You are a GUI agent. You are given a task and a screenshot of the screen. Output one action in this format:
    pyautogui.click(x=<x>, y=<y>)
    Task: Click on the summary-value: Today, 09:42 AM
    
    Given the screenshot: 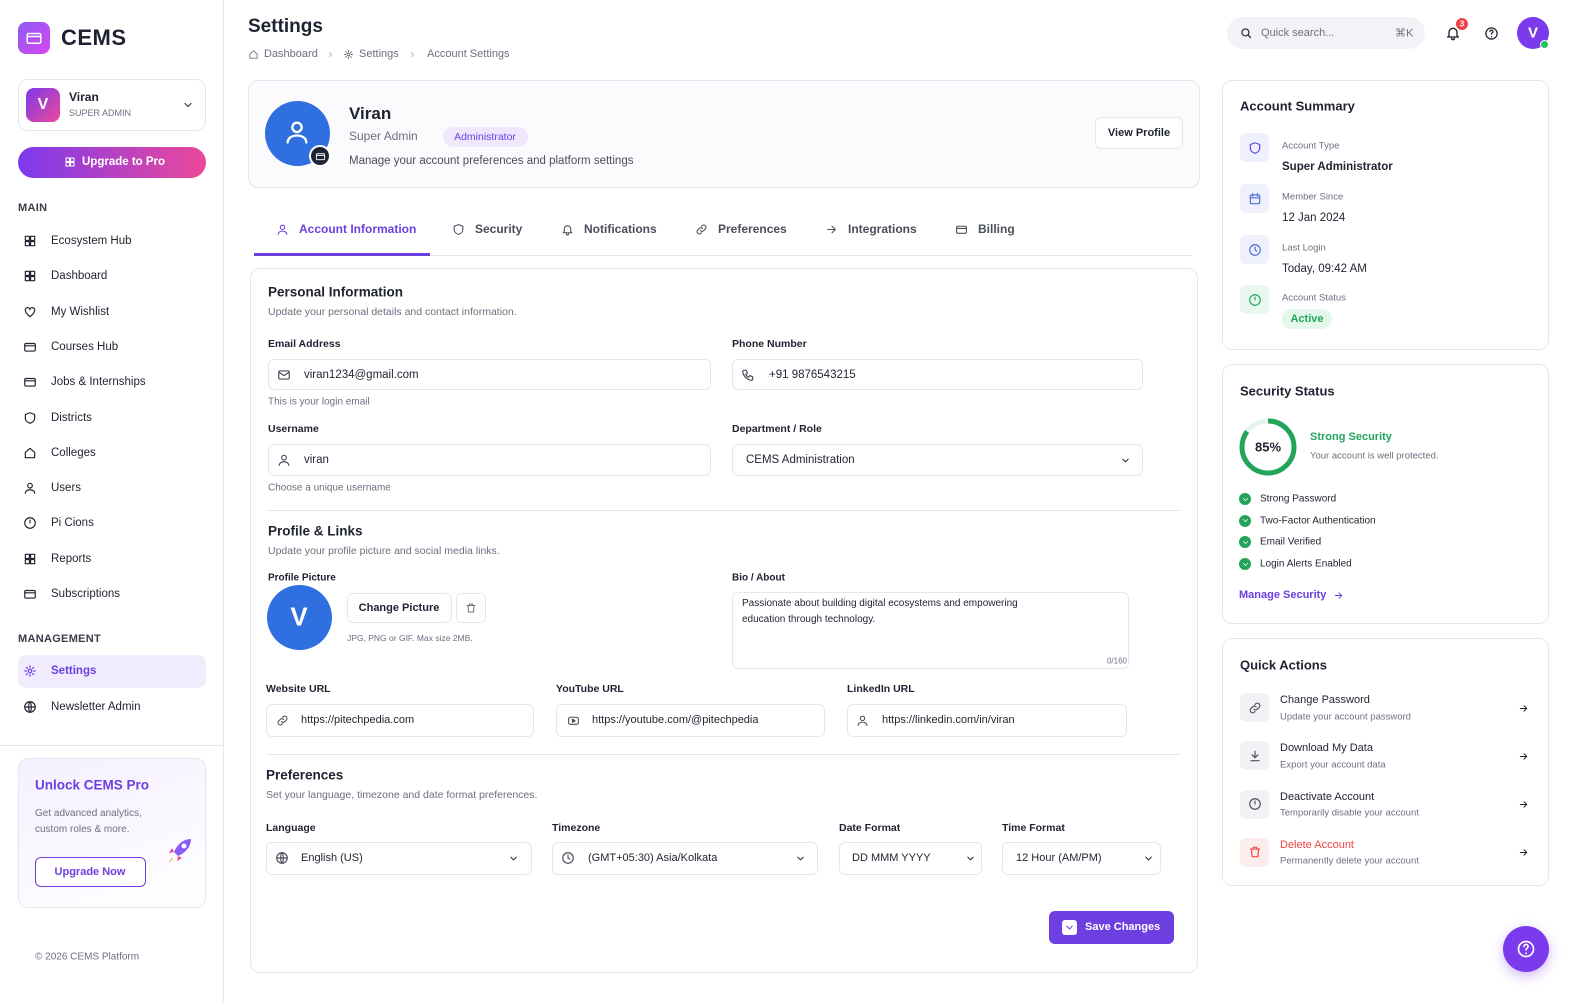 What is the action you would take?
    pyautogui.click(x=1324, y=269)
    